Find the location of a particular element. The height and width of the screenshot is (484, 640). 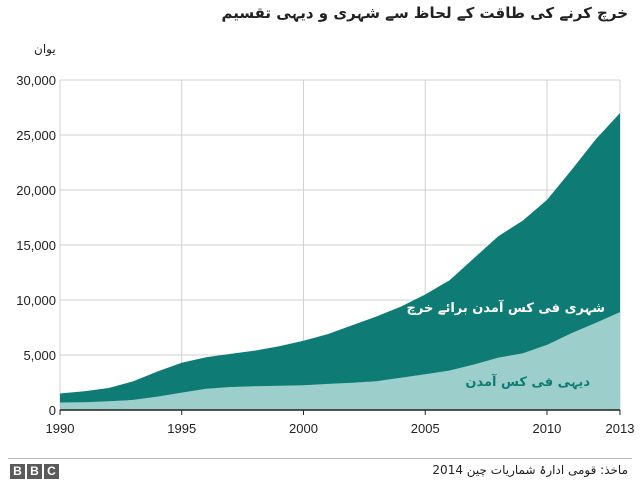

rural-series-label: دیہی فی کس آمدن is located at coordinates (527, 381).